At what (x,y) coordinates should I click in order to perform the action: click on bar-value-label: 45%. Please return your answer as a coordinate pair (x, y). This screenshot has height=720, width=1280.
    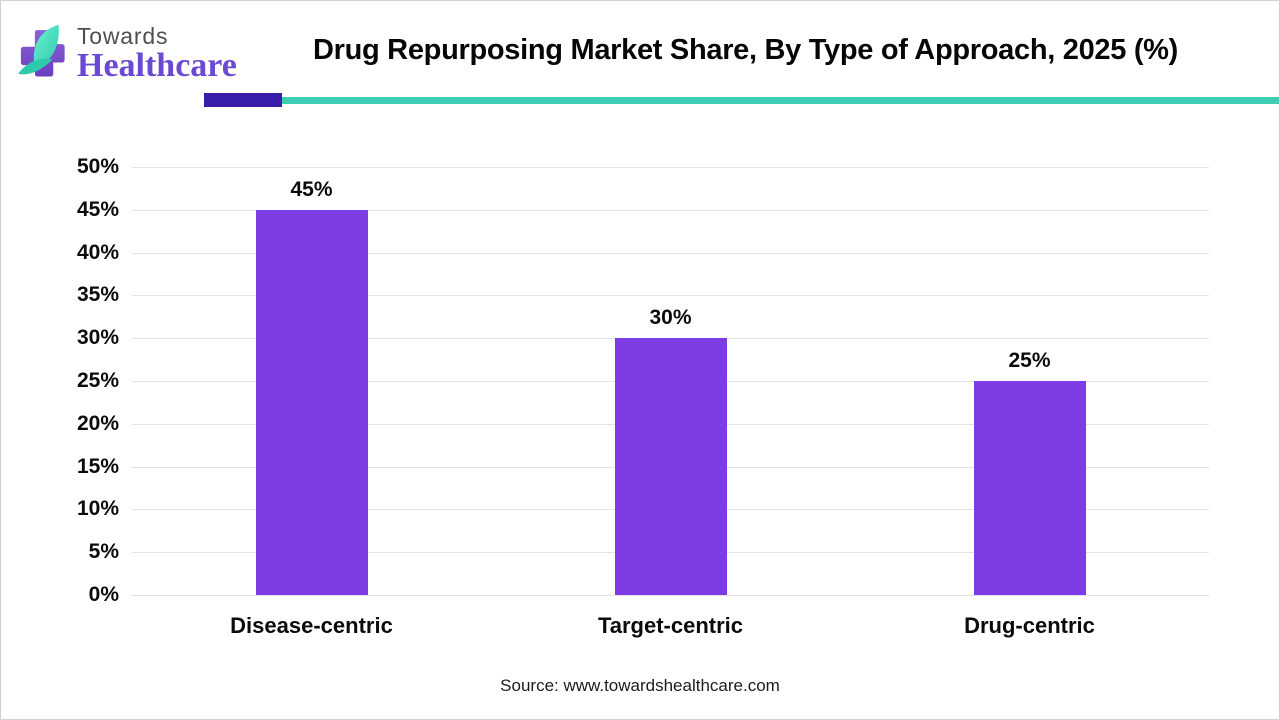
    Looking at the image, I should click on (311, 189).